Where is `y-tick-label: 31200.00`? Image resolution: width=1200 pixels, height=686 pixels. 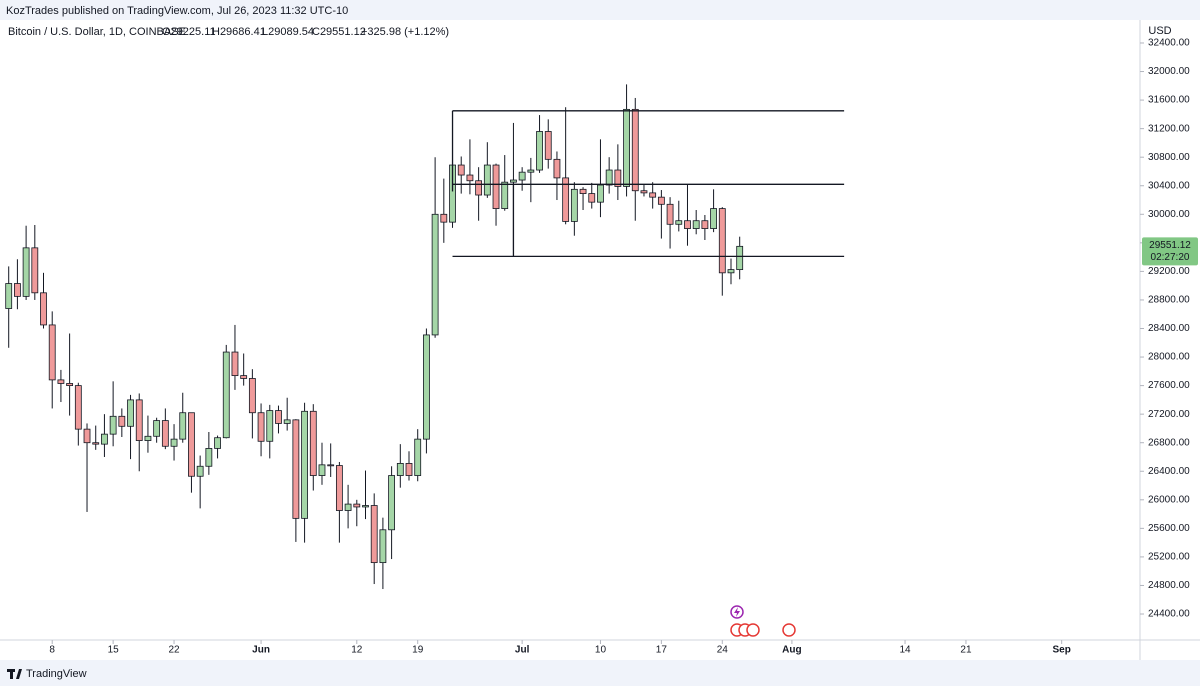
y-tick-label: 31200.00 is located at coordinates (1169, 128).